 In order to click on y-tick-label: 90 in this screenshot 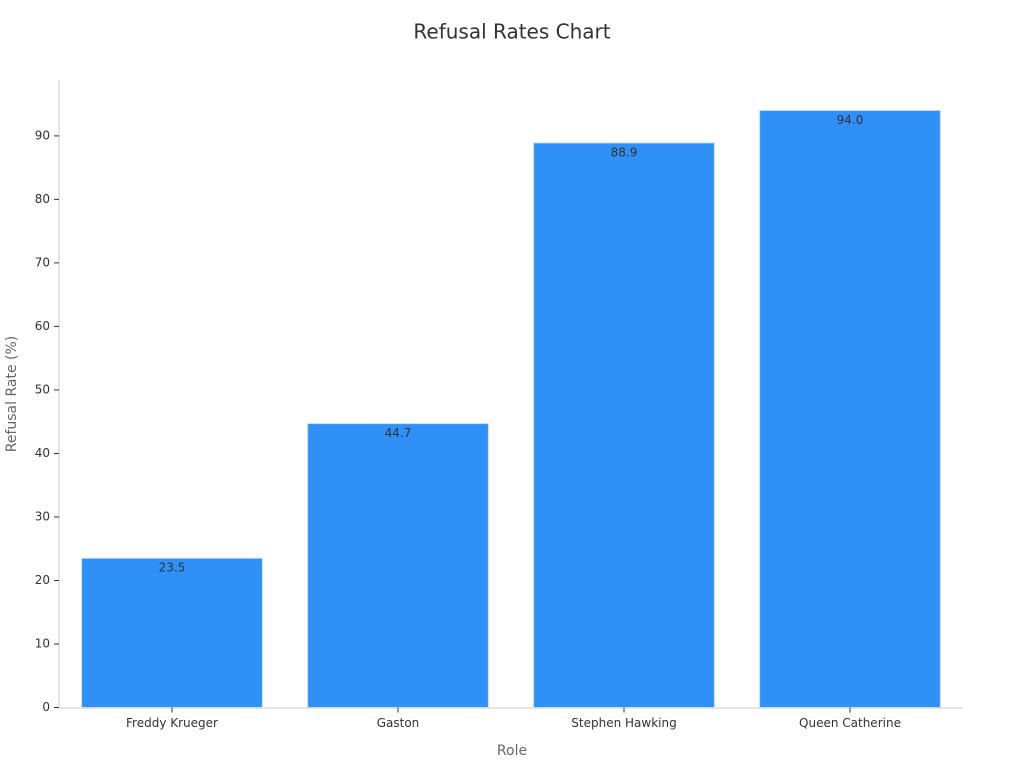, I will do `click(42, 135)`.